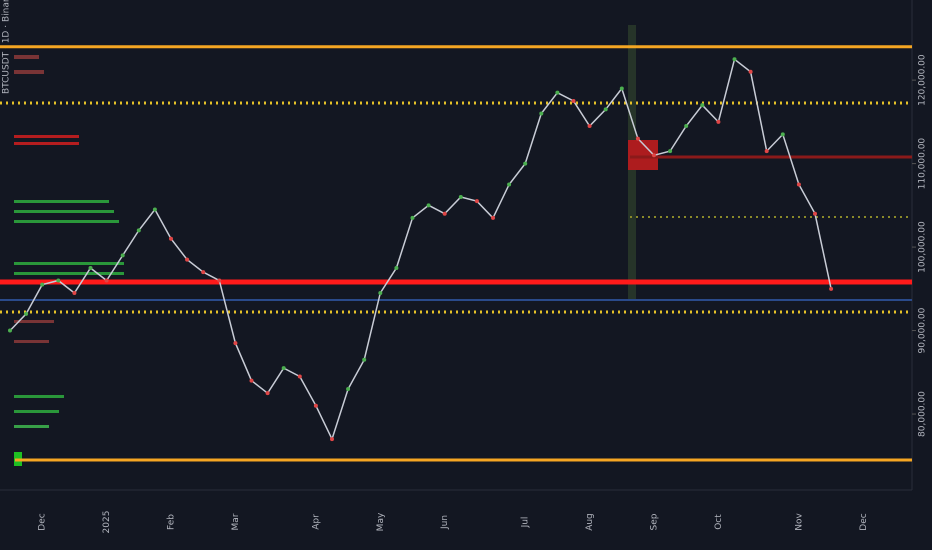 Image resolution: width=932 pixels, height=550 pixels. I want to click on x-tick-label: Sep, so click(655, 521).